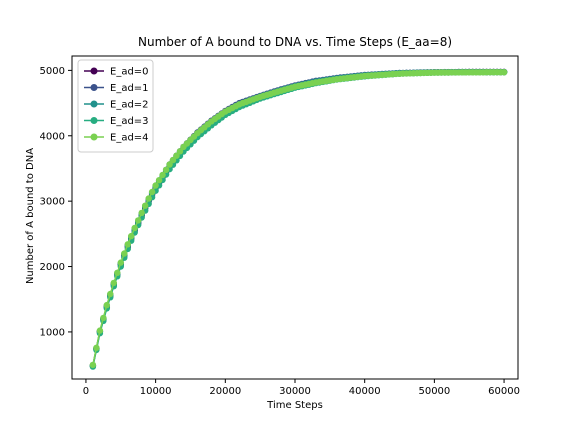 The image size is (576, 432). I want to click on x-tick-label: 60000, so click(504, 391).